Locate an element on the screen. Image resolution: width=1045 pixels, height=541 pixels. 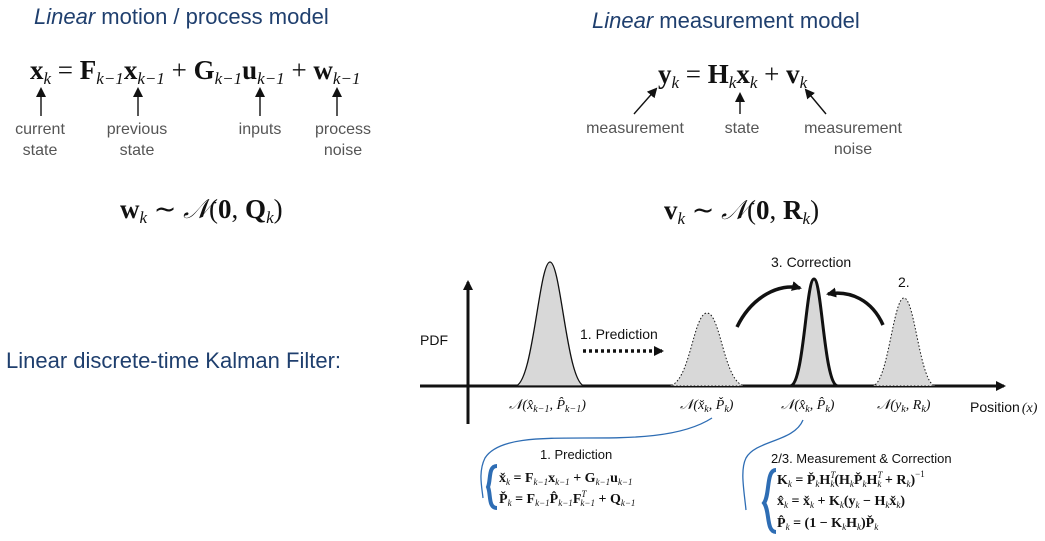
corrected-estimate-label: 𝒩(x̂k, P̂k) is located at coordinates (808, 406).